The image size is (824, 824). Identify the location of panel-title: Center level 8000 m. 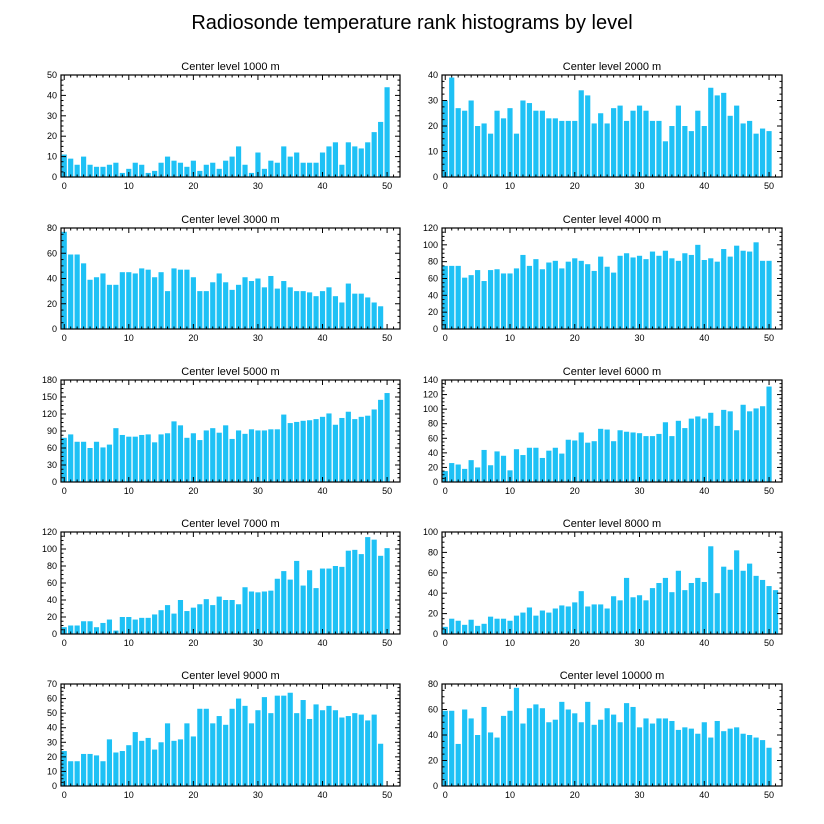
(612, 524).